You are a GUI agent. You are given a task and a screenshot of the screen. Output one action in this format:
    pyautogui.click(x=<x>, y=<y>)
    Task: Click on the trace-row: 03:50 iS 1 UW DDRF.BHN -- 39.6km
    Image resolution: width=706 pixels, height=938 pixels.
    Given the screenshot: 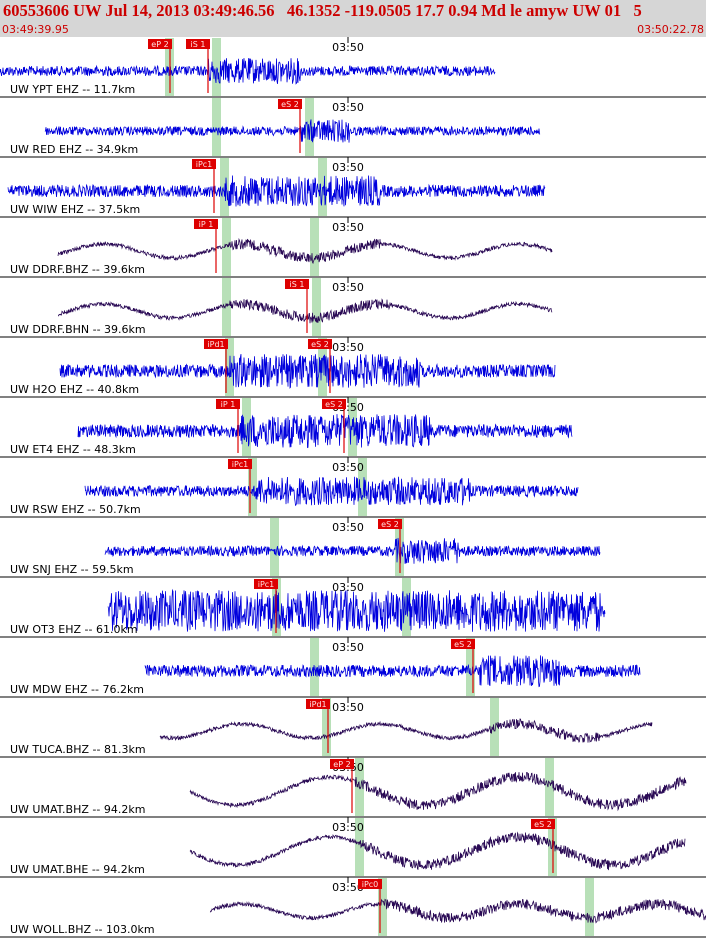 What is the action you would take?
    pyautogui.click(x=353, y=306)
    